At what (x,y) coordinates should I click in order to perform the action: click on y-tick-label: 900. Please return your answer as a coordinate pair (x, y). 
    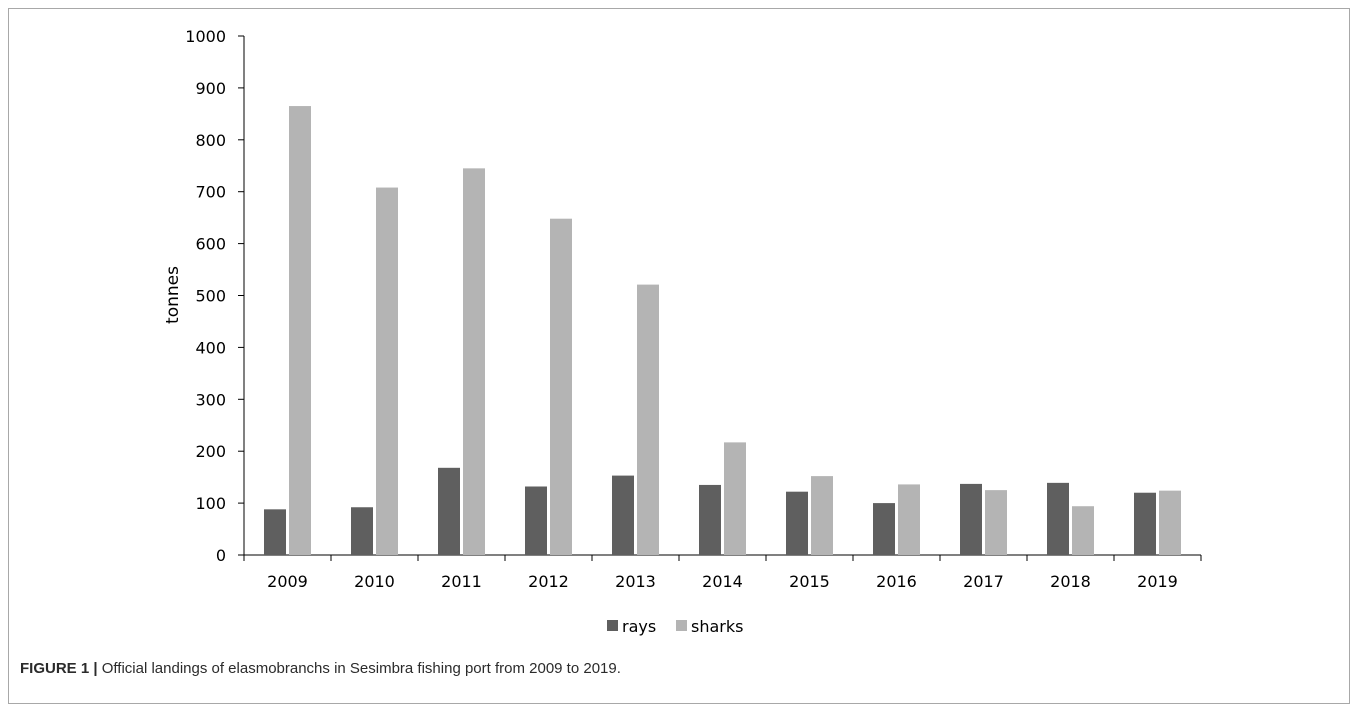
    Looking at the image, I should click on (210, 88).